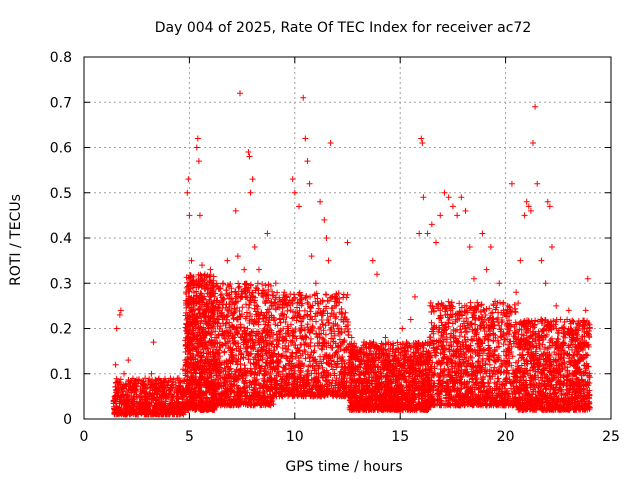  Describe the element at coordinates (61, 103) in the screenshot. I see `y-tick-label: 0.7` at that location.